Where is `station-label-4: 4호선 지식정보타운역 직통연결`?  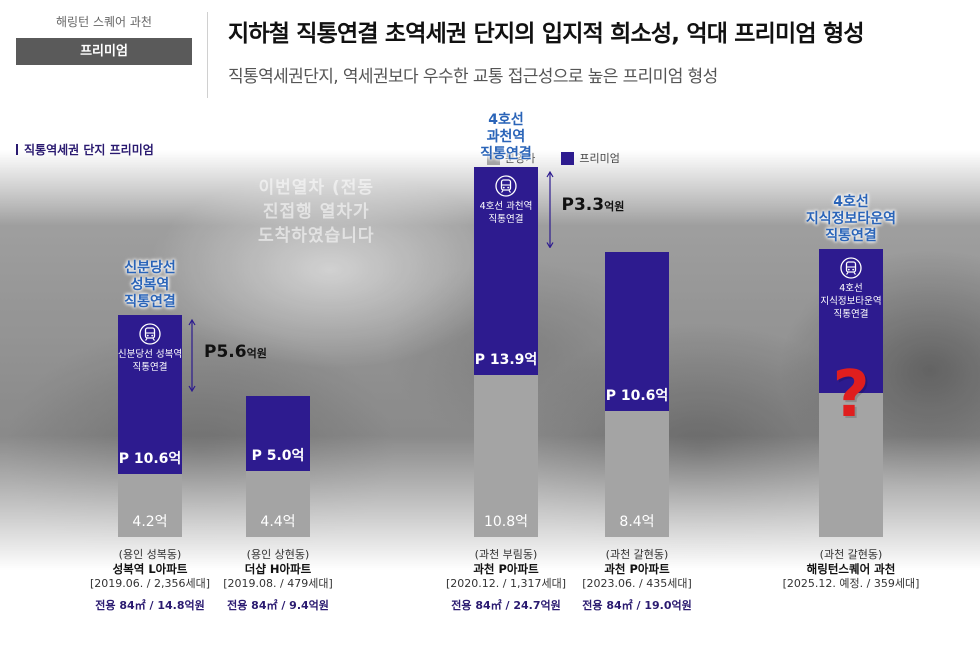 station-label-4: 4호선 지식정보타운역 직통연결 is located at coordinates (851, 219).